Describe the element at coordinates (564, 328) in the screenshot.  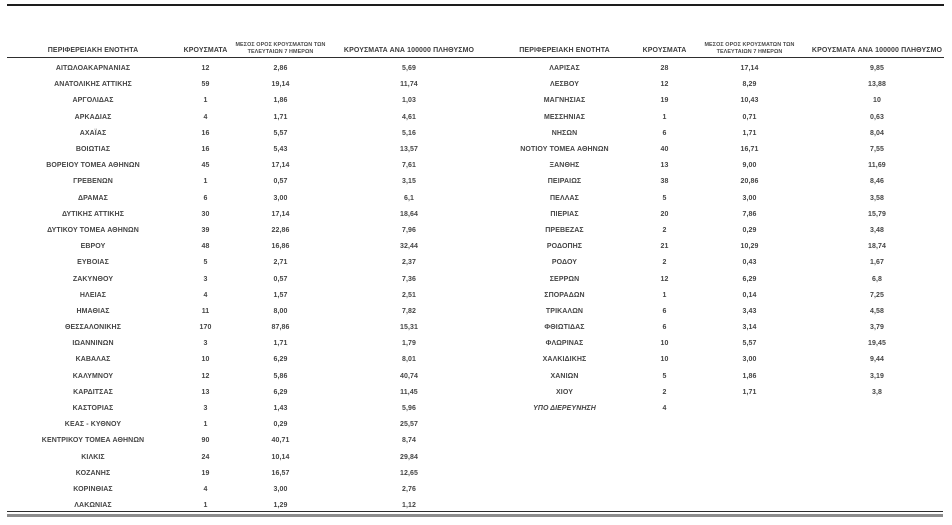
I see `region-cell: ΦΘΙΩΤΙΔΑΣ` at that location.